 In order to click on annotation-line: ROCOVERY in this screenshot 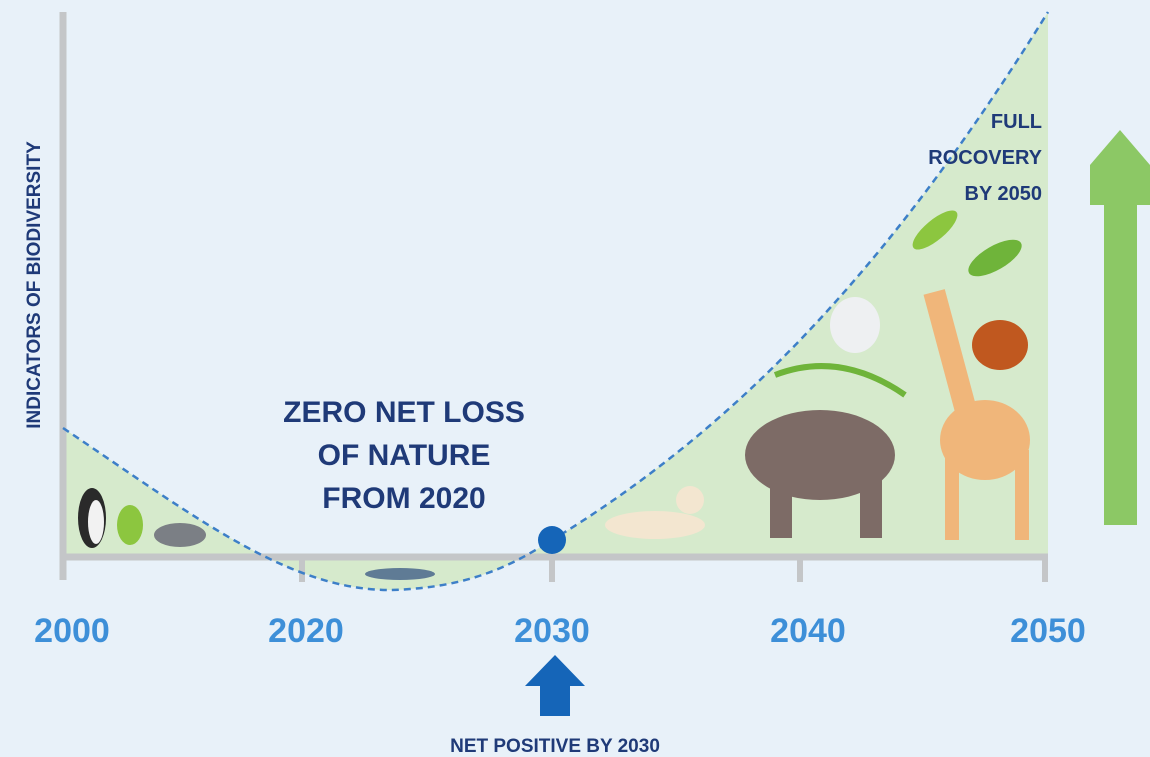, I will do `click(985, 158)`.